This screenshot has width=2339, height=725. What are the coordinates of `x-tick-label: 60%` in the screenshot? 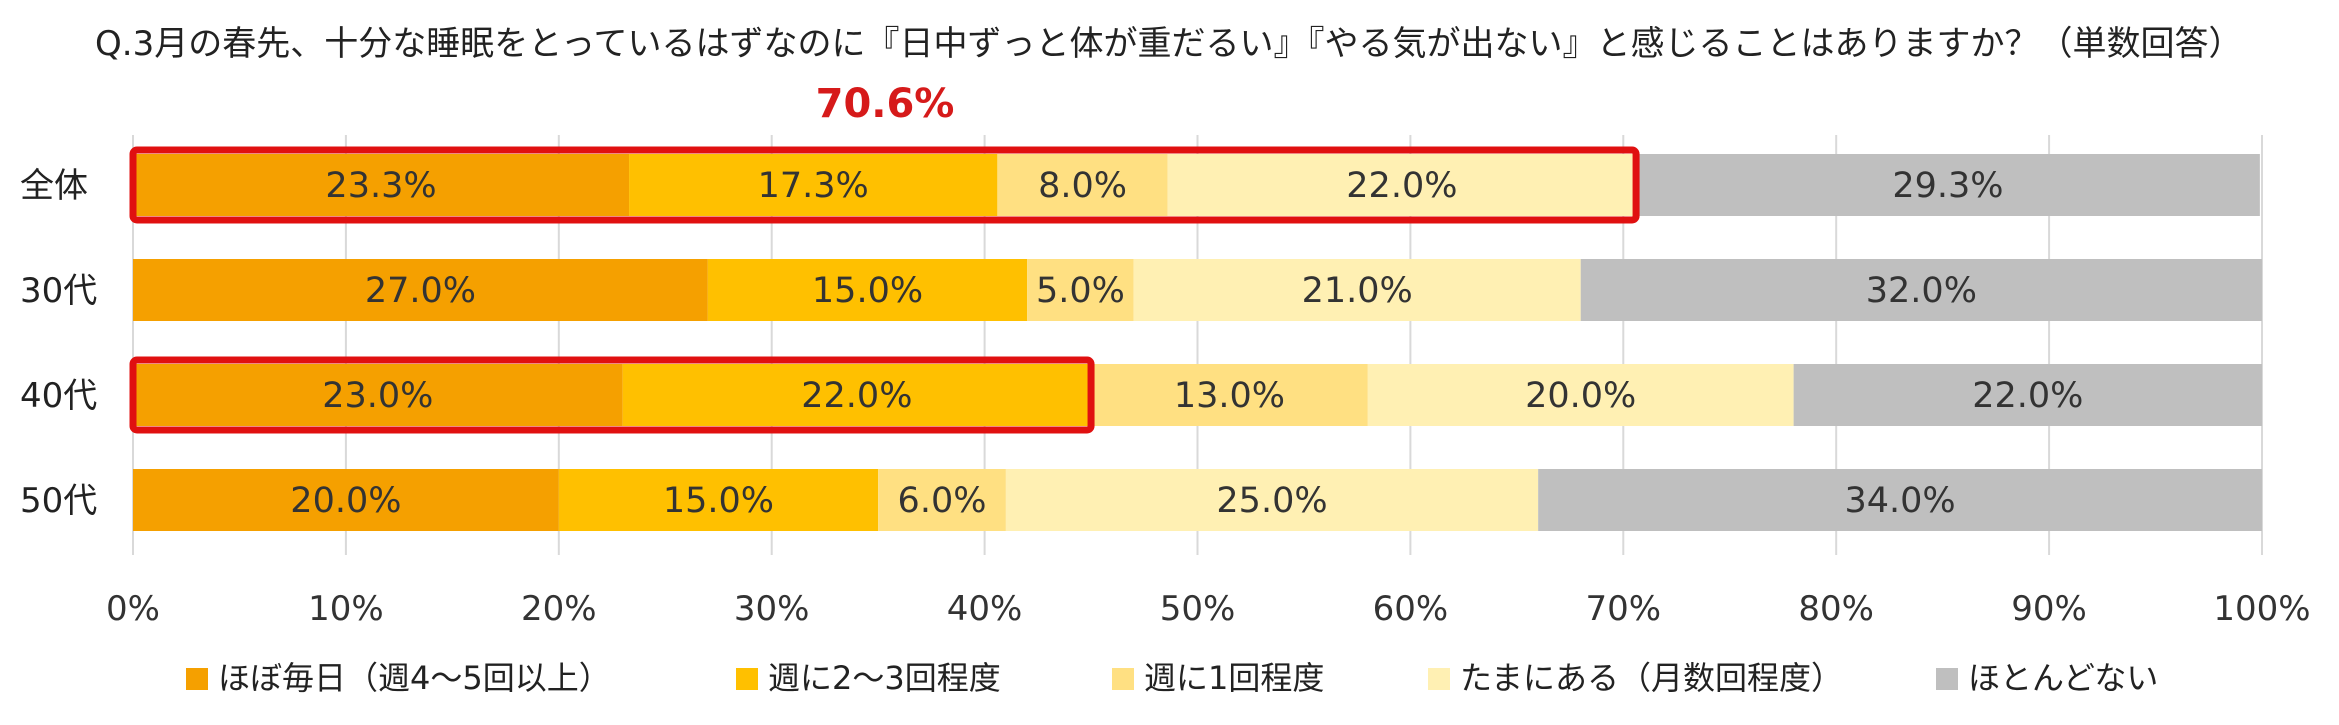 It's located at (1411, 609).